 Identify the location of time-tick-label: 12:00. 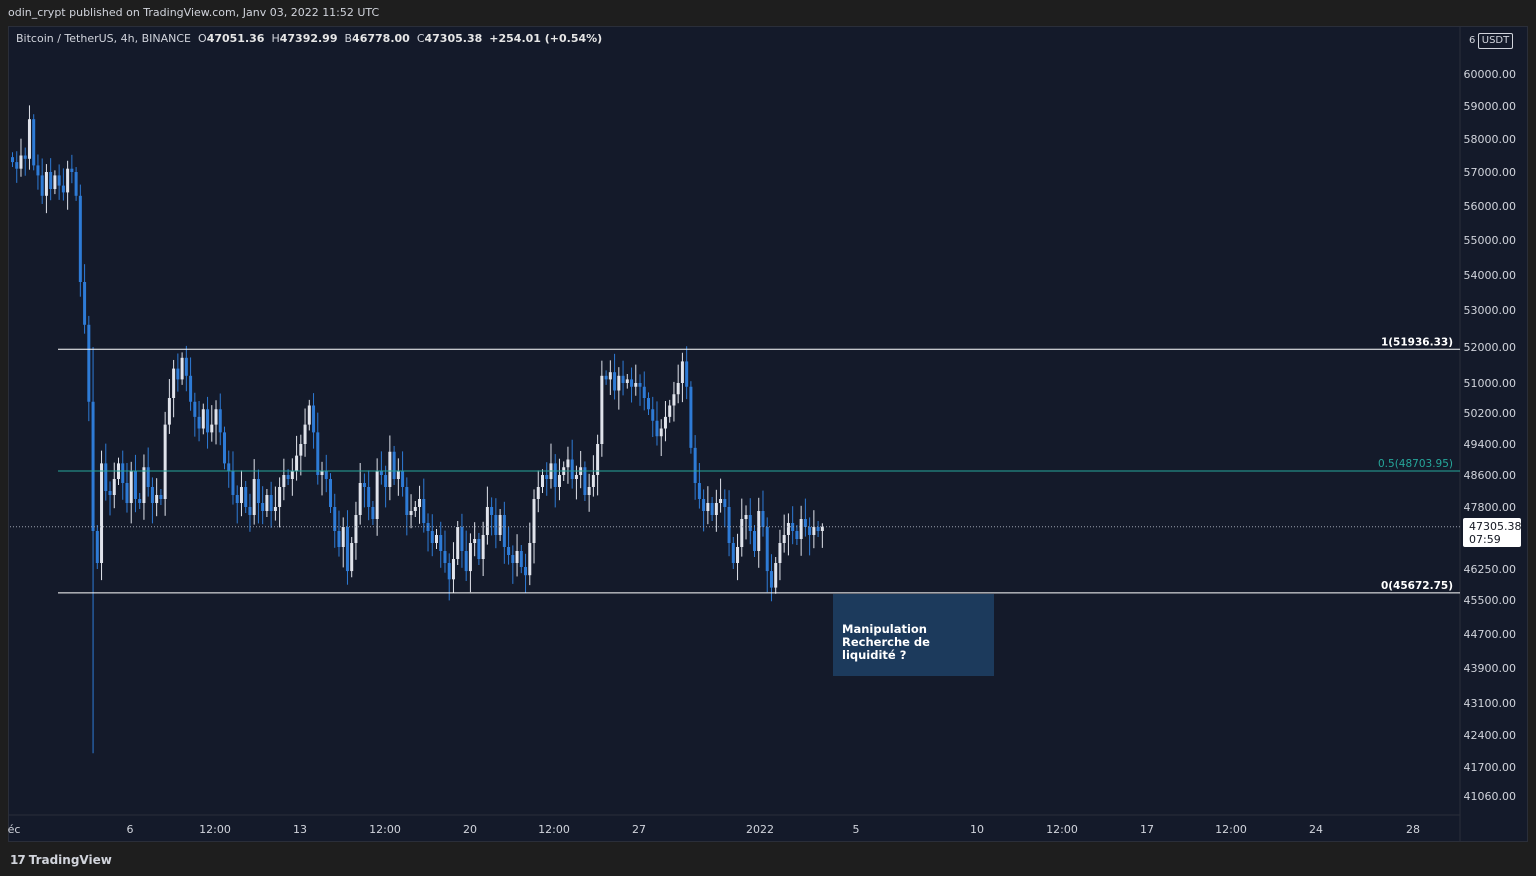
(1231, 829).